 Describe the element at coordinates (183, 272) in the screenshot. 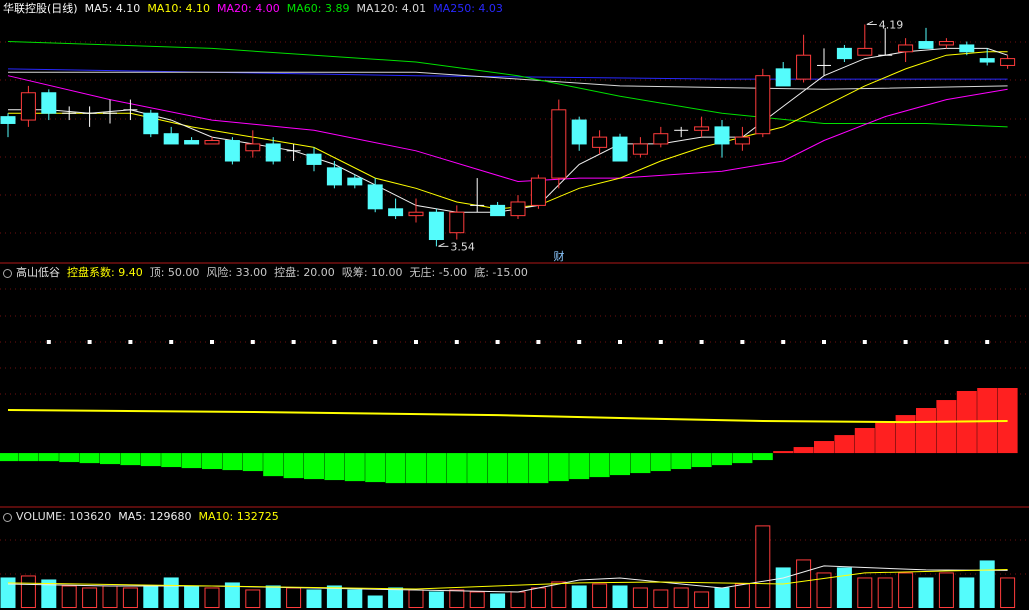

I see `level-value: 50.00` at that location.